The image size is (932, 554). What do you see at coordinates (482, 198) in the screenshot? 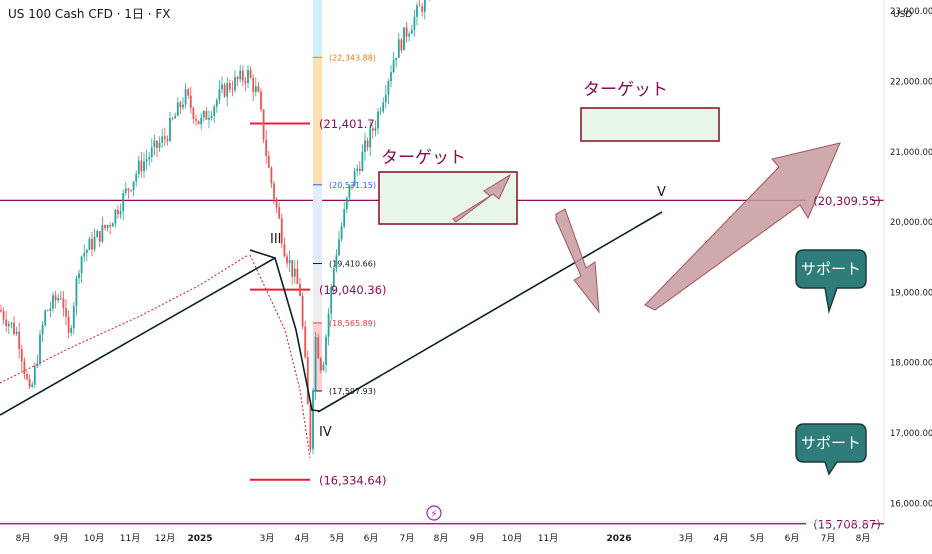
I see `target-arrow` at bounding box center [482, 198].